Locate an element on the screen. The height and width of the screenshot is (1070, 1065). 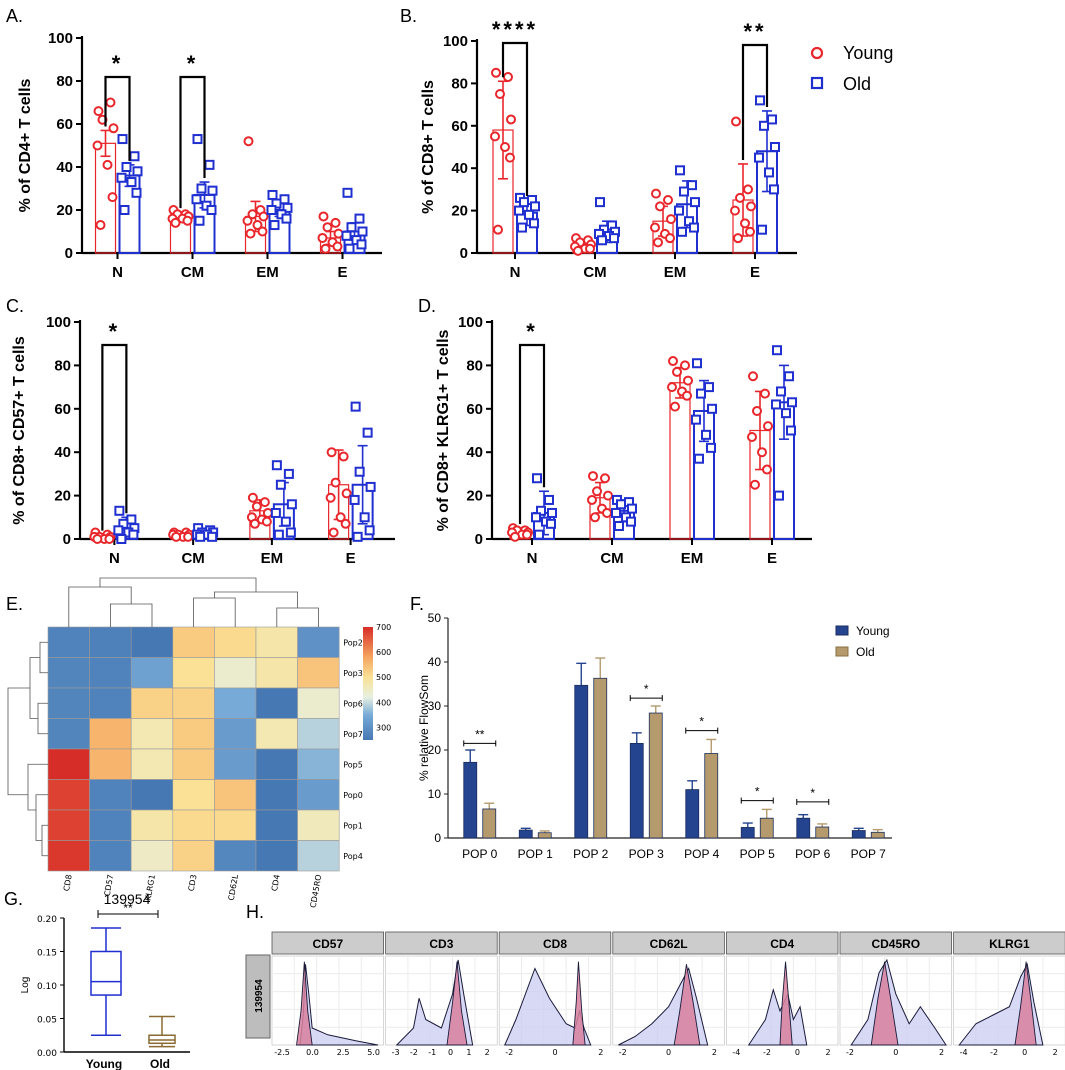
x-tick-label: POP 6 is located at coordinates (812, 854).